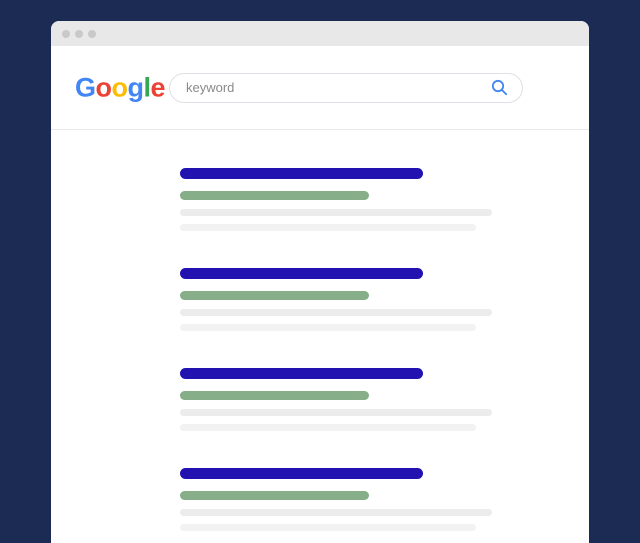 This screenshot has height=543, width=640. I want to click on search-bar, so click(346, 87).